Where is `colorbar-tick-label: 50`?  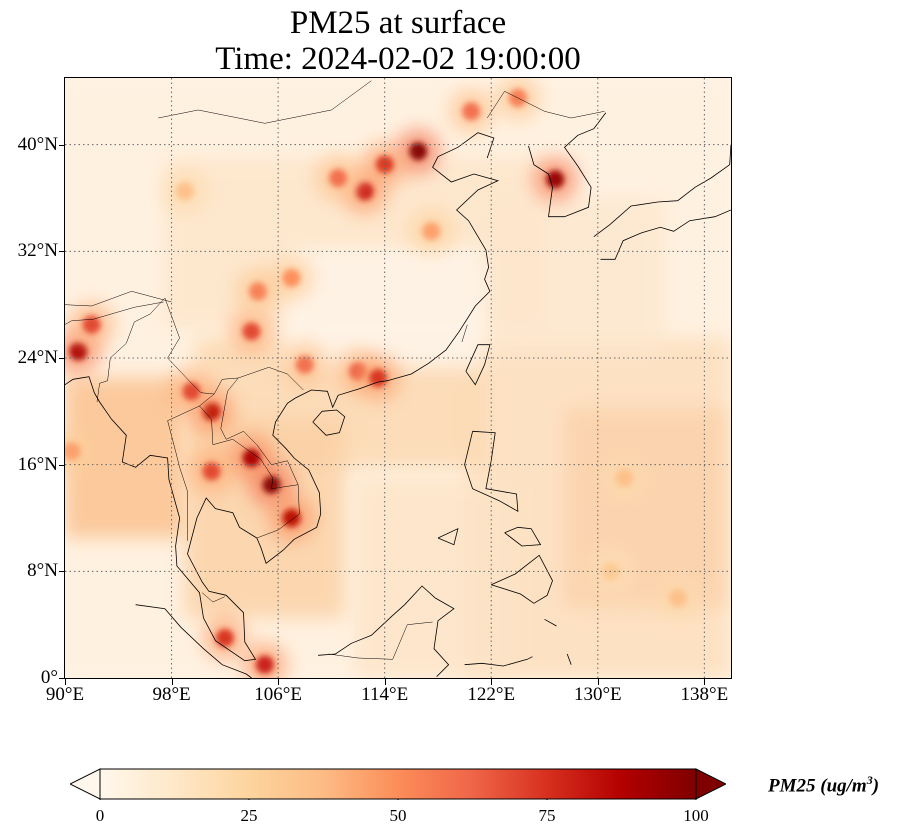
colorbar-tick-label: 50 is located at coordinates (398, 815).